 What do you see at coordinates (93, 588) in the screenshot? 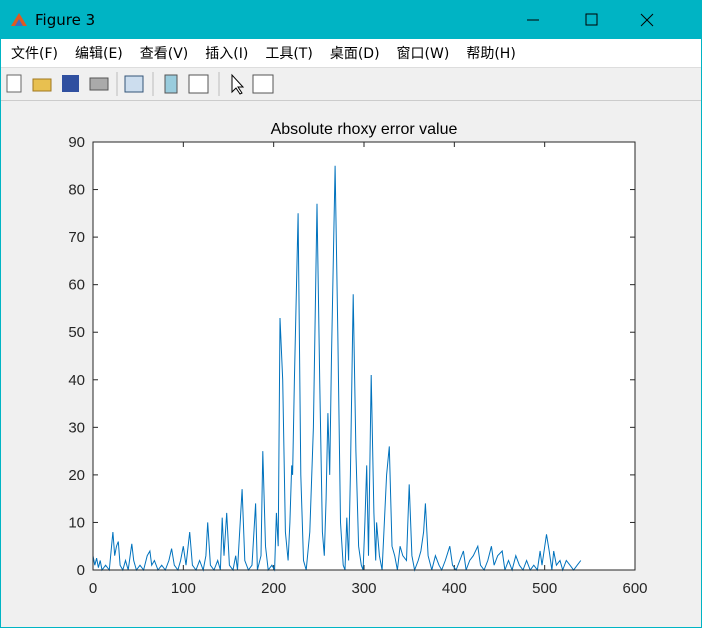
I see `x-tick-label: 0` at bounding box center [93, 588].